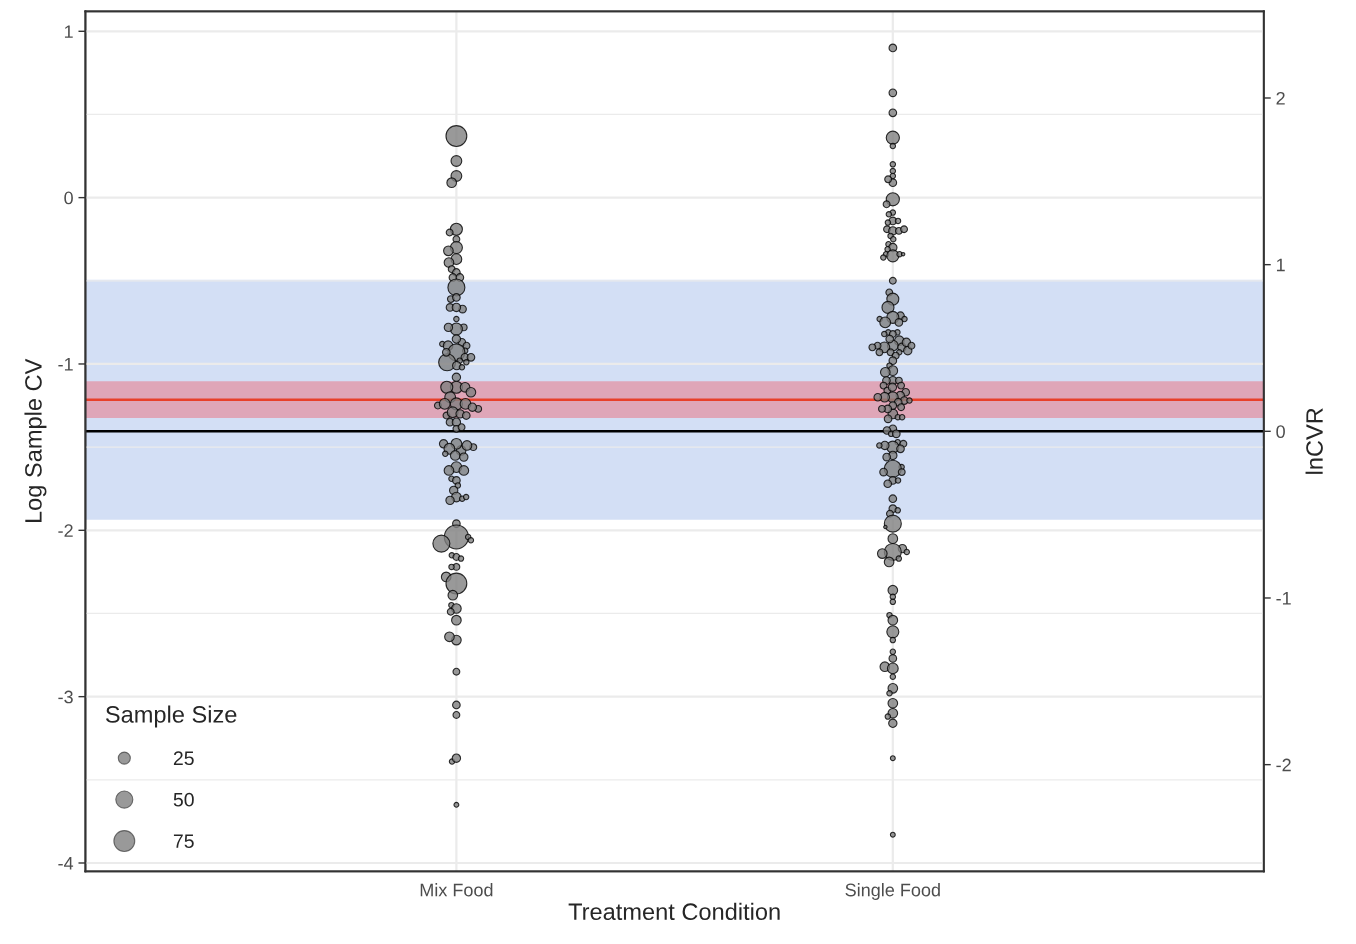 Image resolution: width=1356 pixels, height=944 pixels. Describe the element at coordinates (65, 697) in the screenshot. I see `y-tick-label: -3` at that location.